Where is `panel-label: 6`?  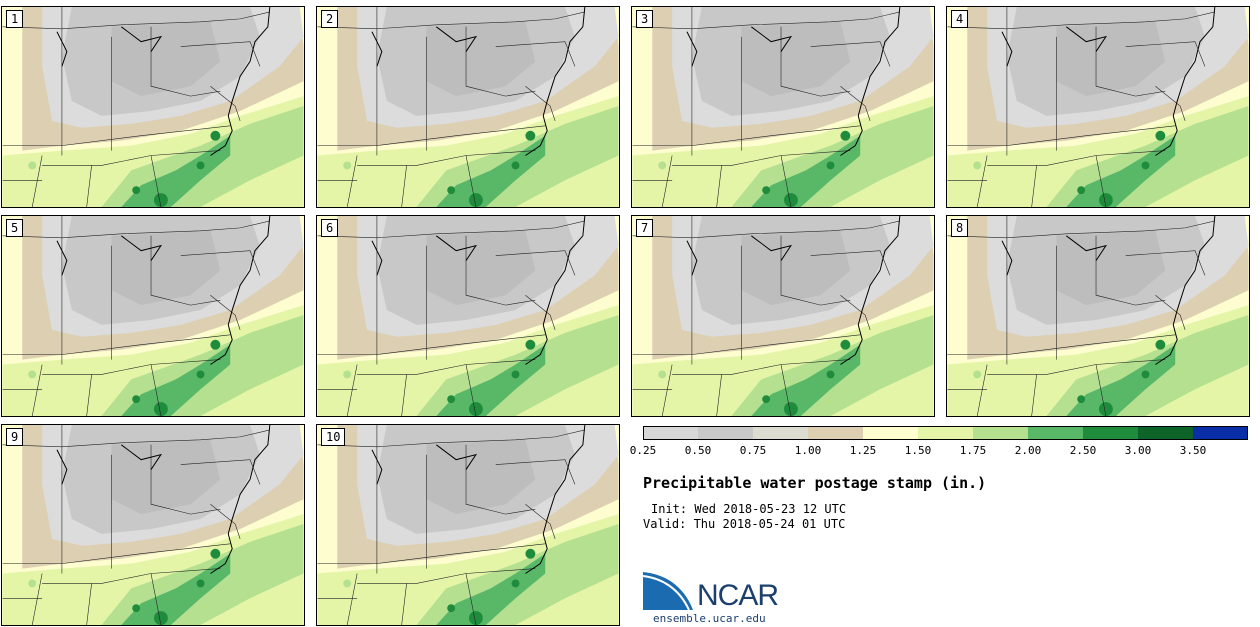
panel-label: 6 is located at coordinates (330, 228).